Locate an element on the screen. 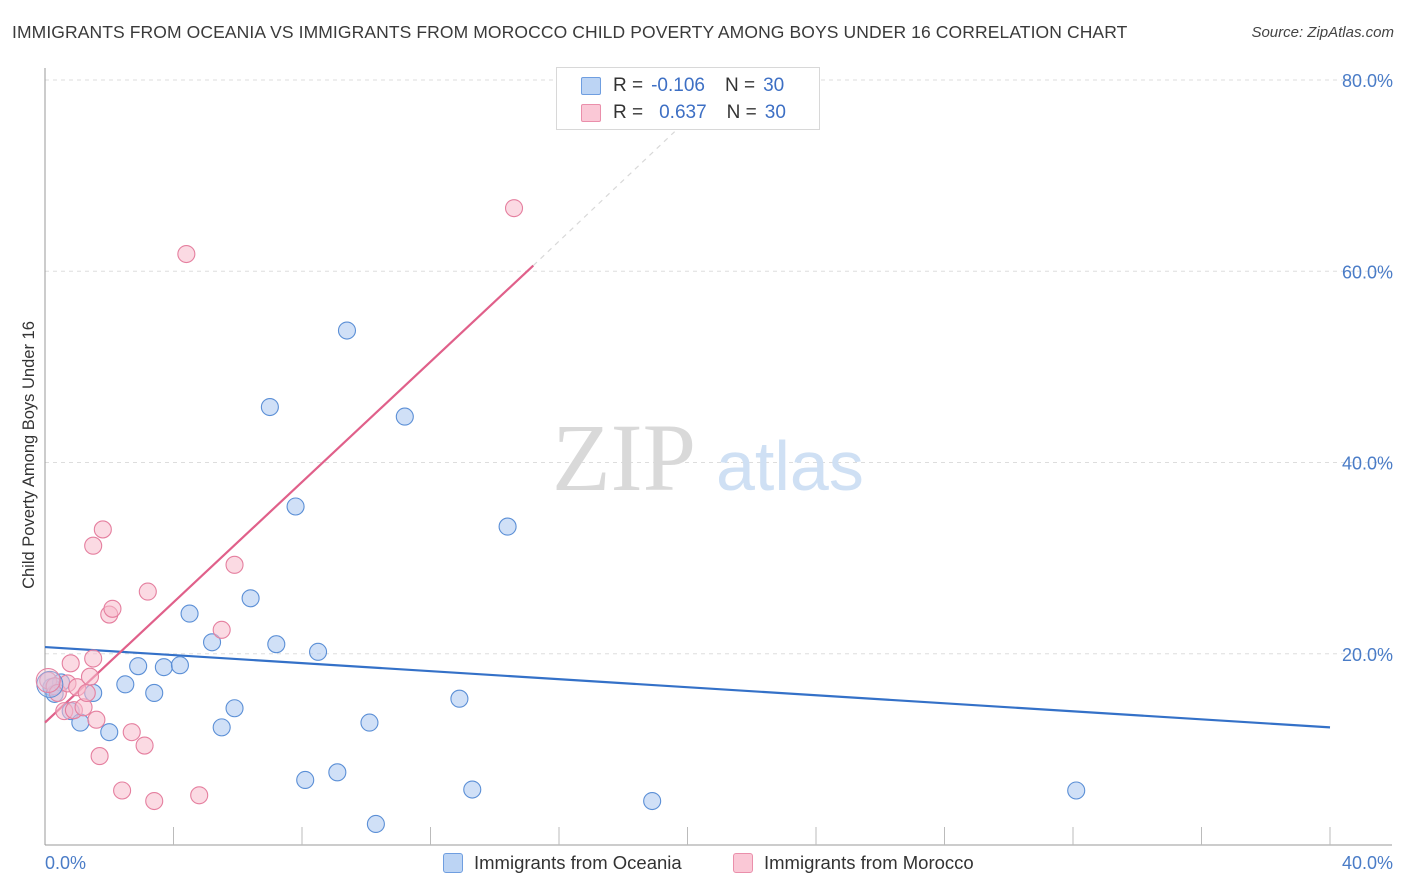  legend-r-value: 0.637 is located at coordinates (683, 112).